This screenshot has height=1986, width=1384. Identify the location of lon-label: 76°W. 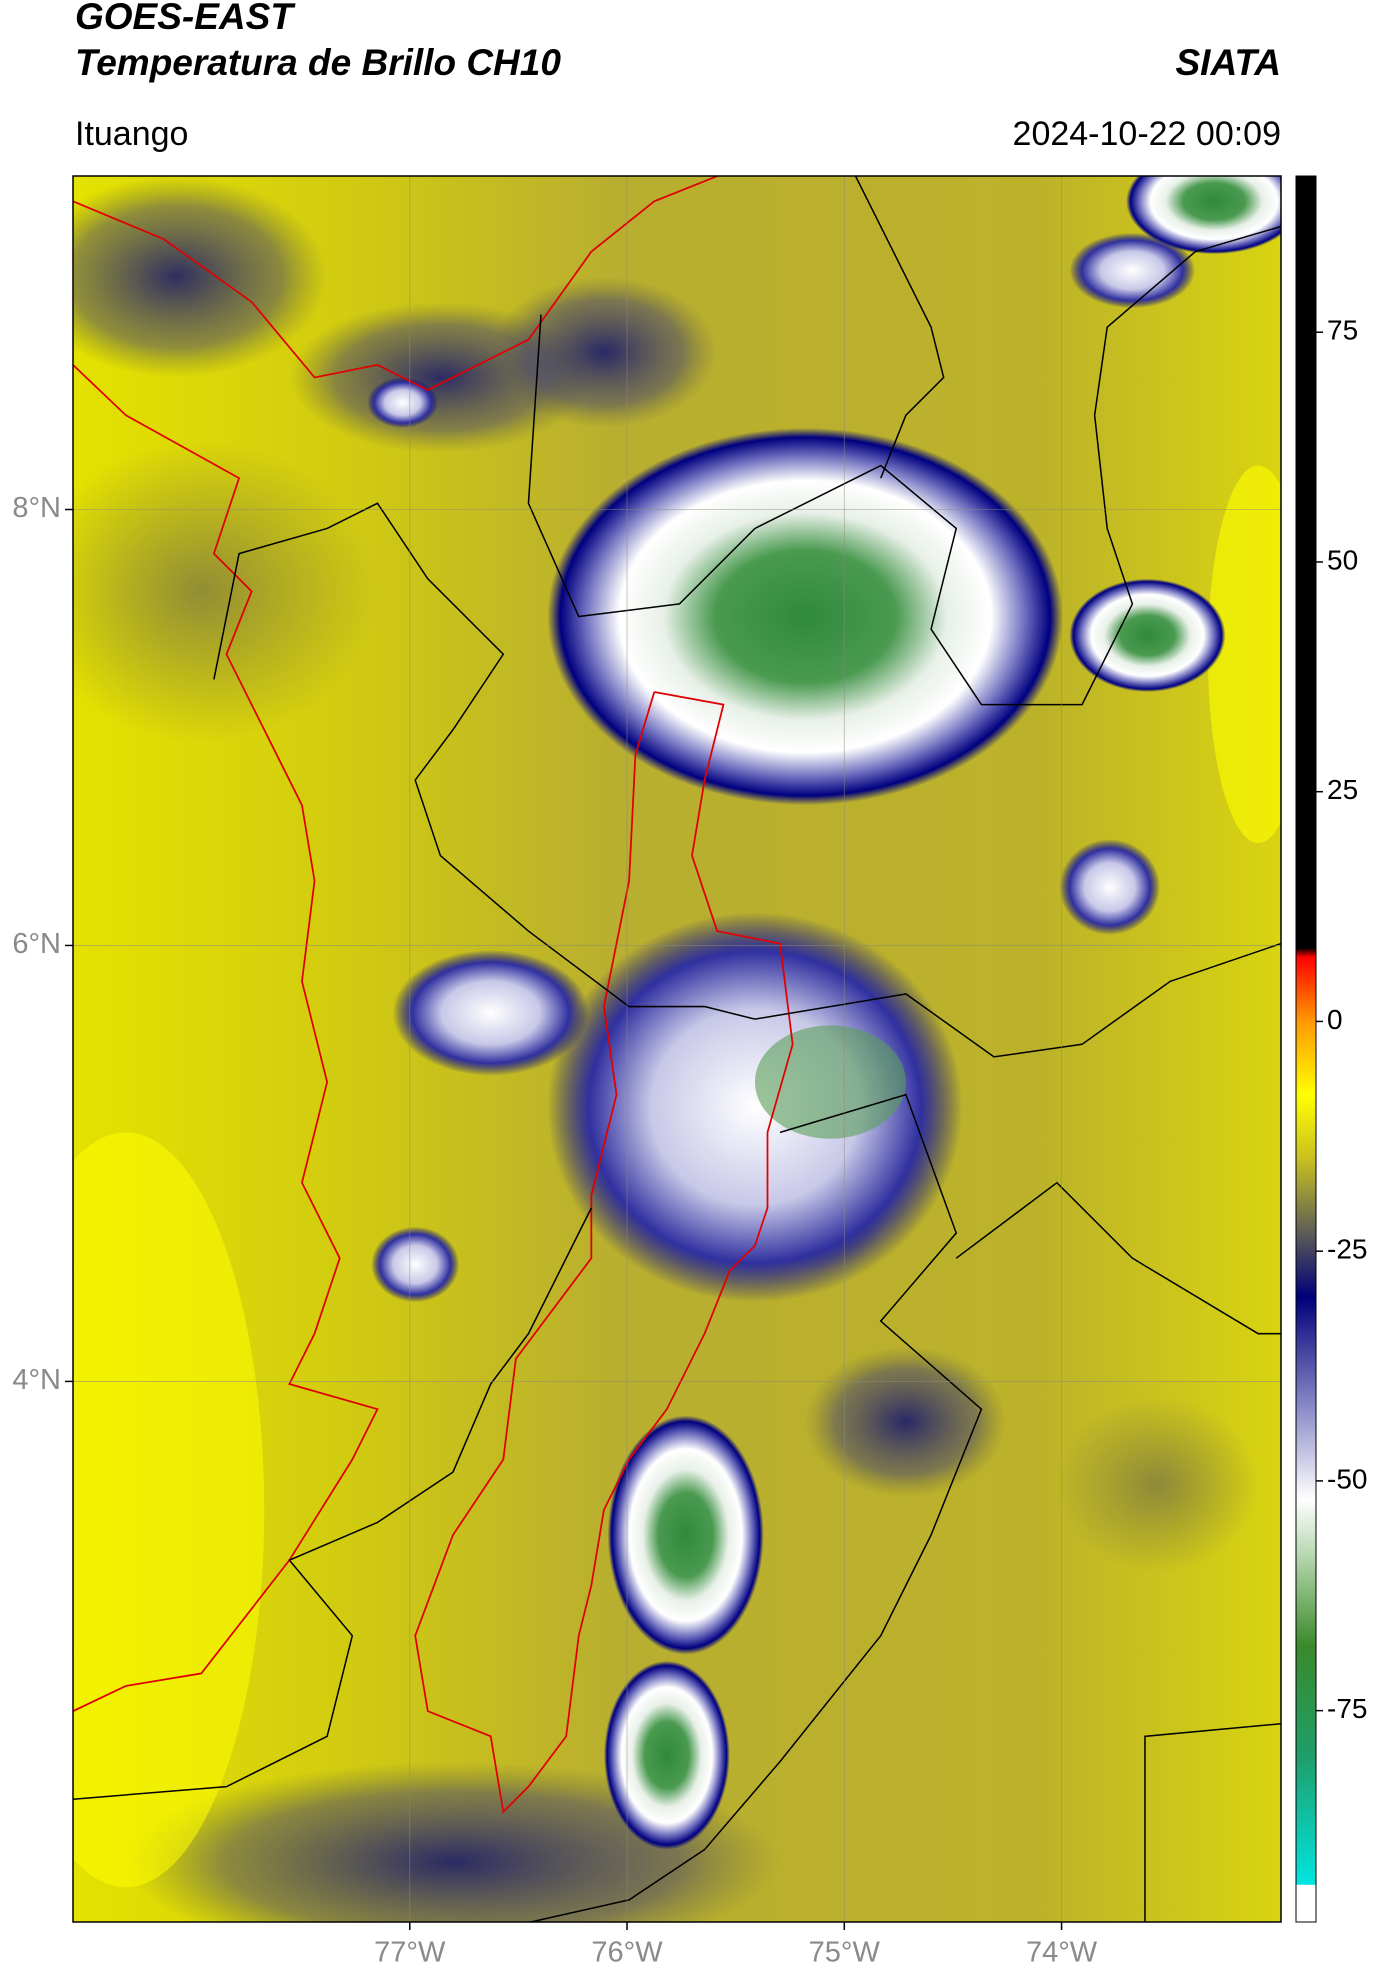
(627, 1953).